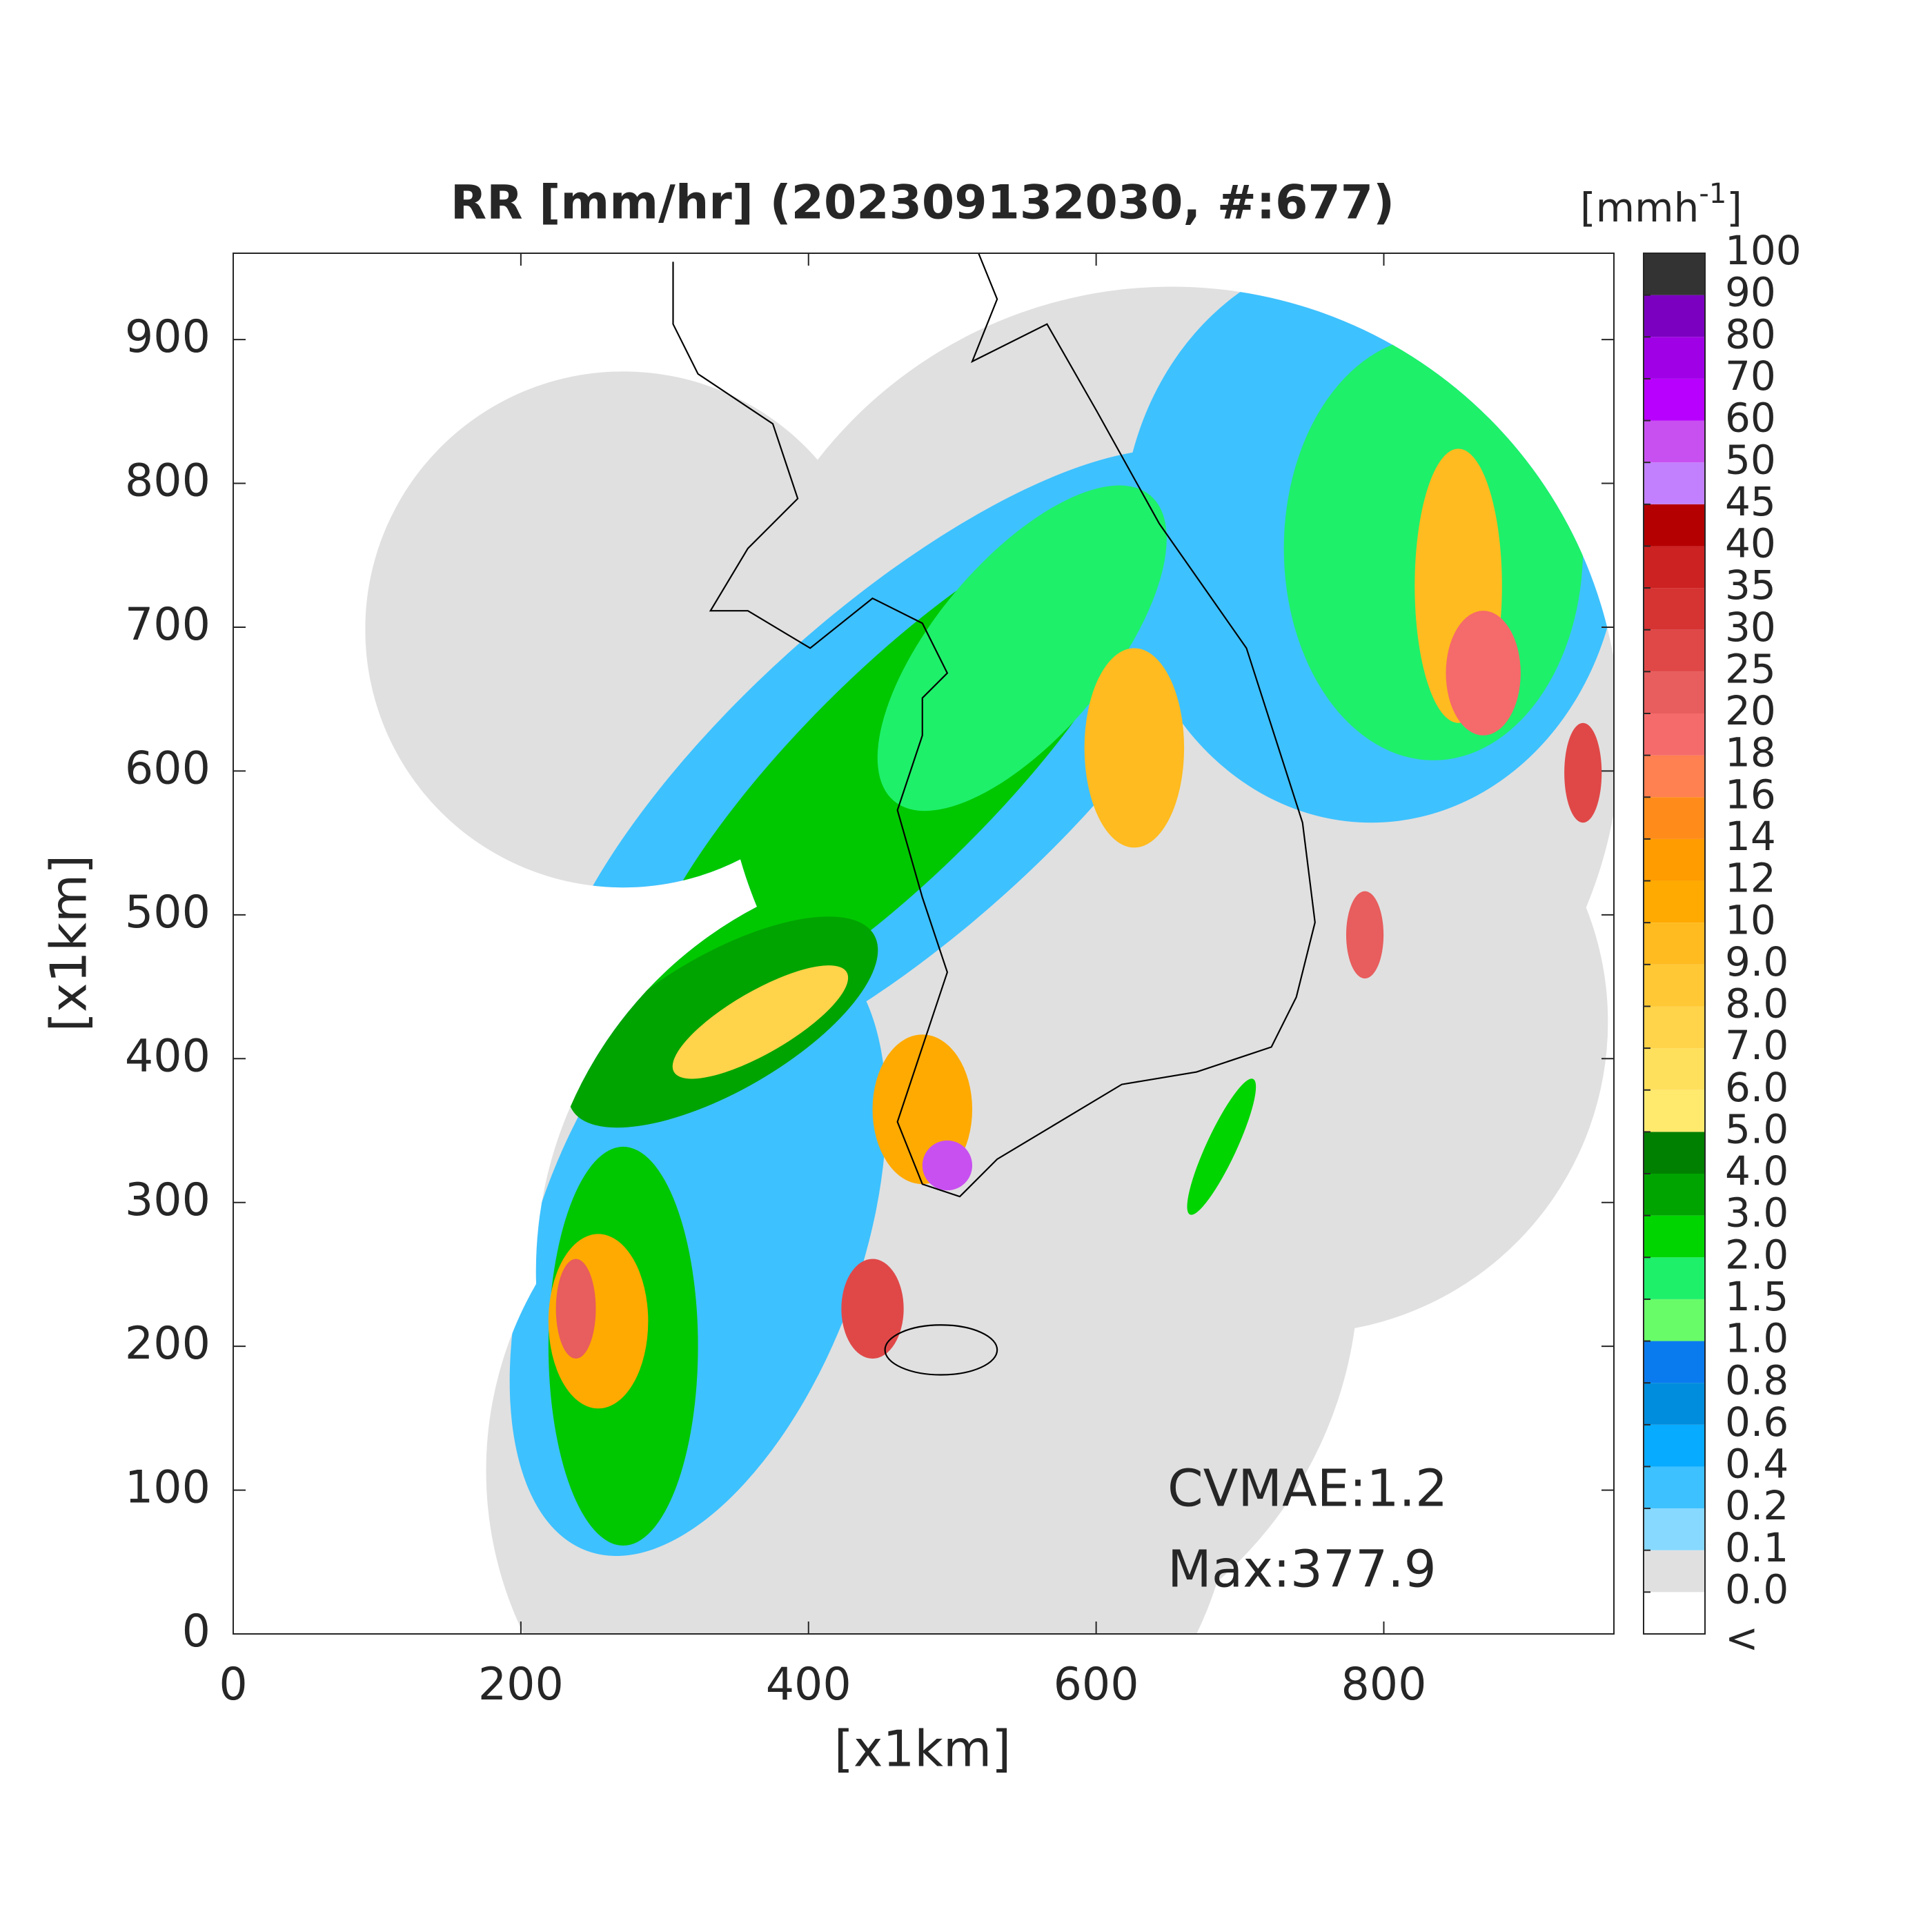  I want to click on colorbar-tick-label: 20, so click(1750, 710).